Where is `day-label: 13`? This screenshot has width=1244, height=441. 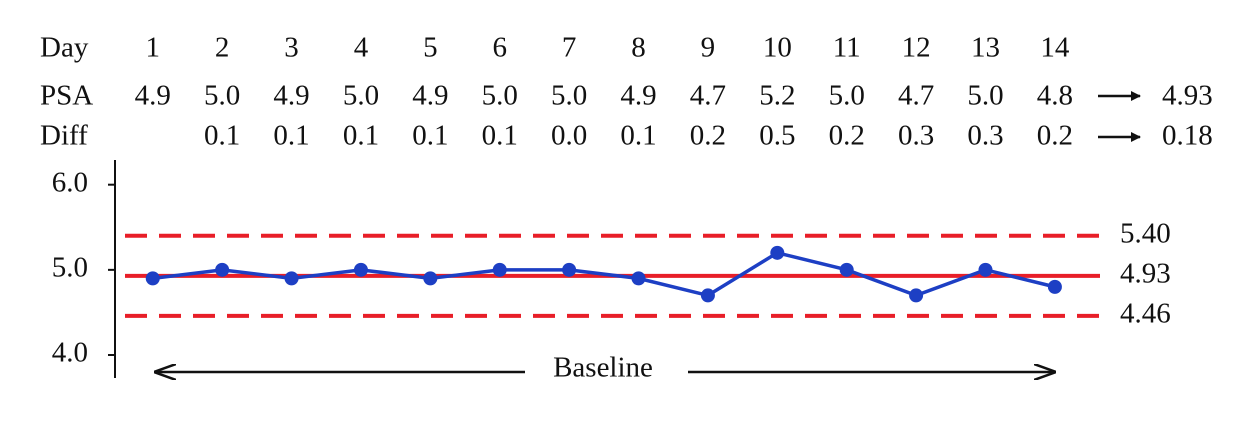 day-label: 13 is located at coordinates (985, 48).